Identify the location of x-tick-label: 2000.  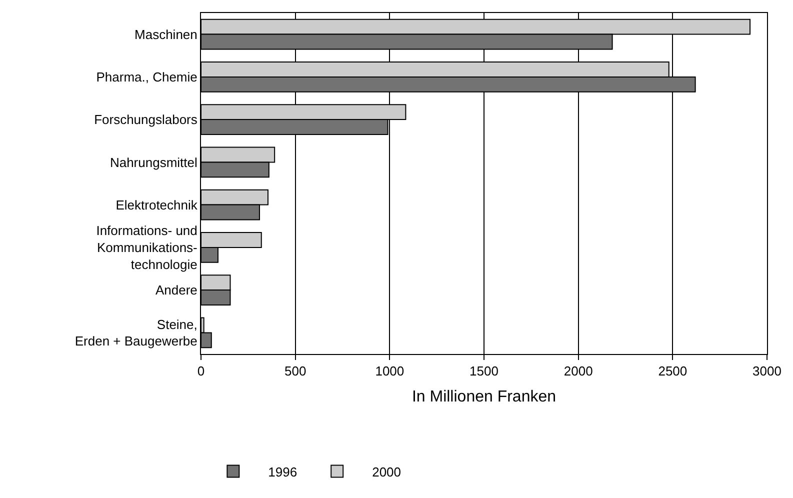
(578, 371).